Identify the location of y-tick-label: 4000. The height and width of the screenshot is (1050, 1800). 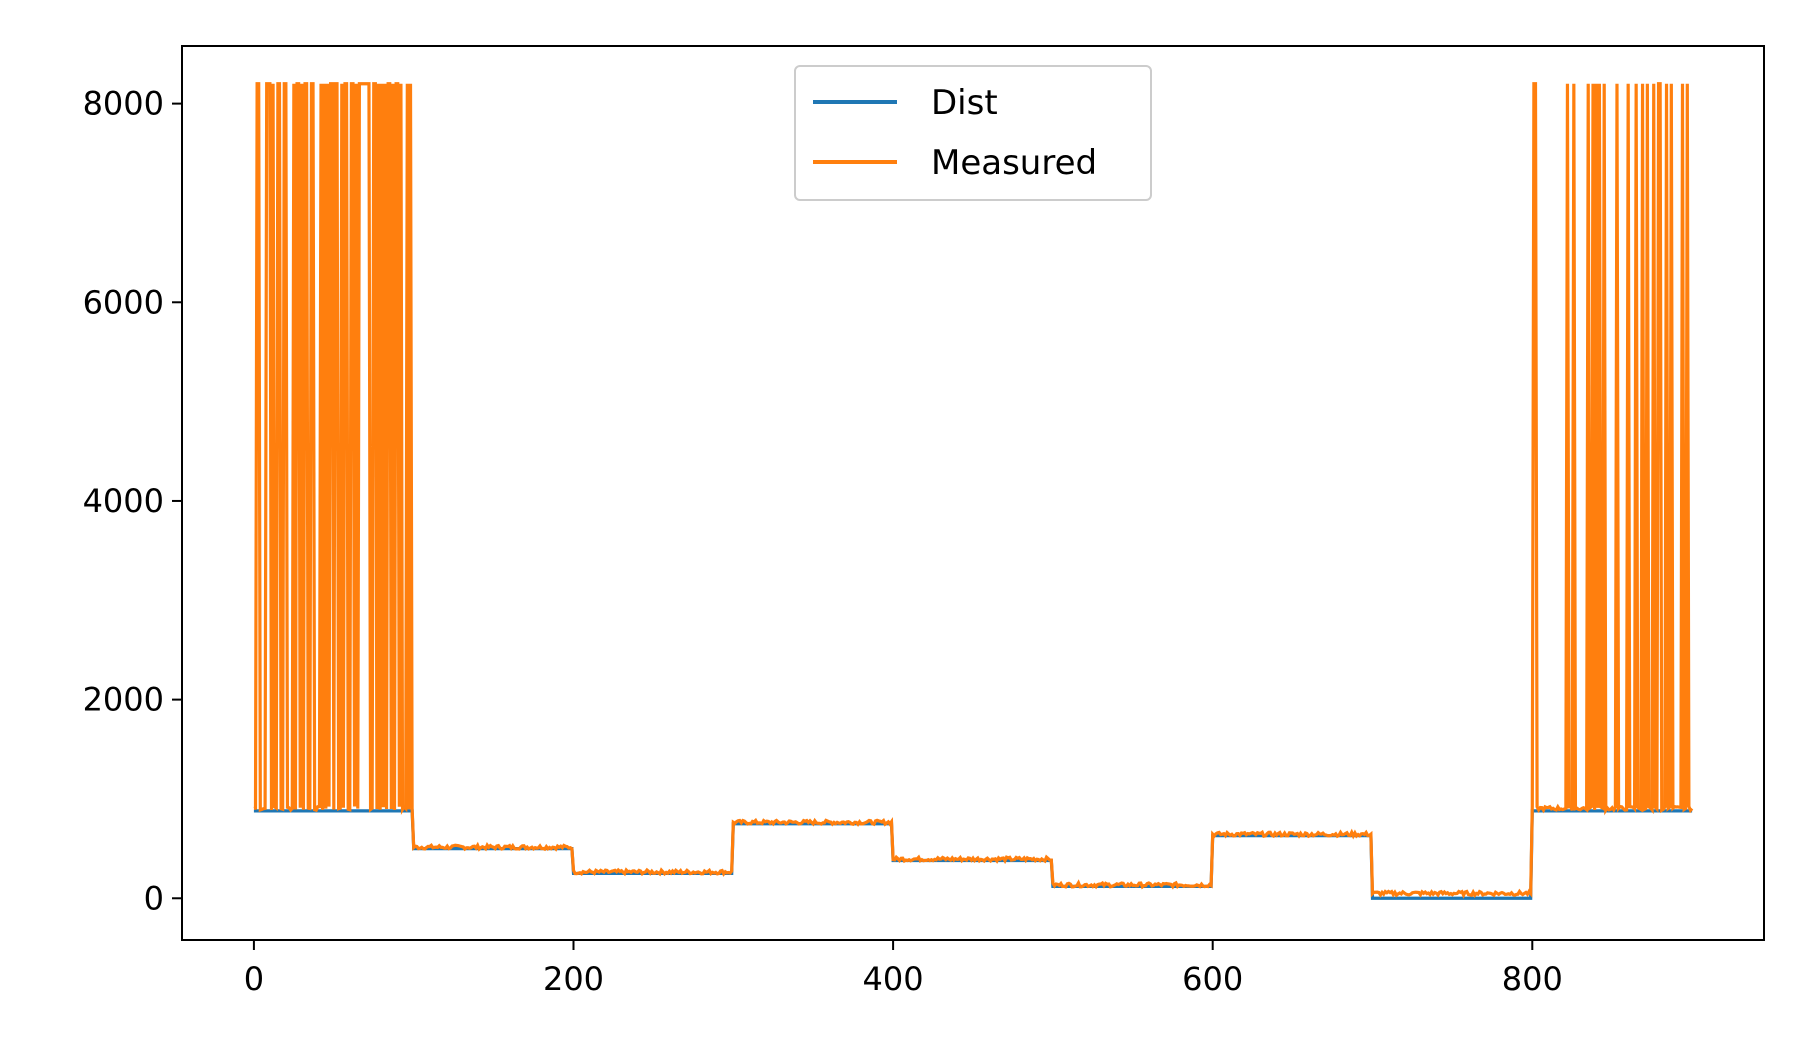
(123, 501).